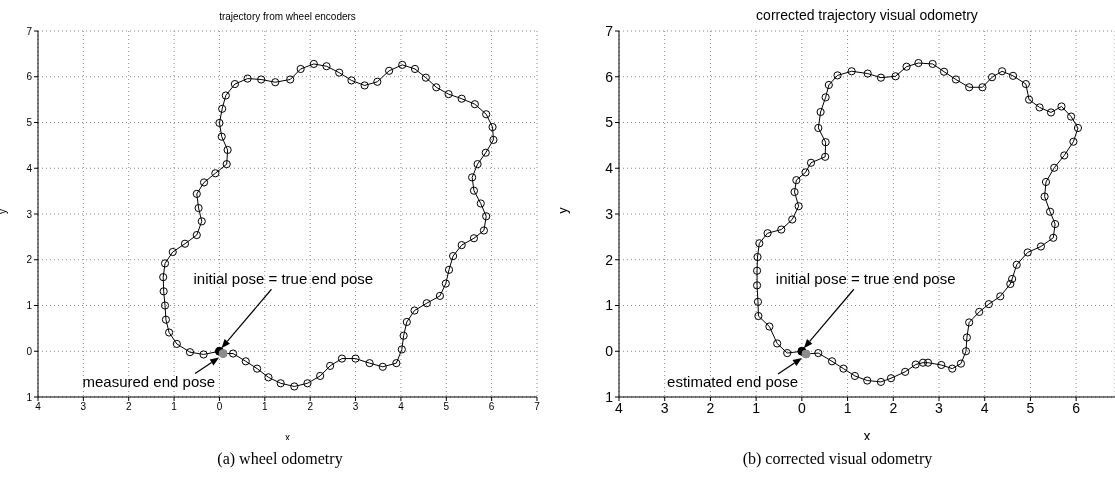 The image size is (1115, 491). What do you see at coordinates (287, 16) in the screenshot?
I see `chart-title: trajectory from wheel encoders` at bounding box center [287, 16].